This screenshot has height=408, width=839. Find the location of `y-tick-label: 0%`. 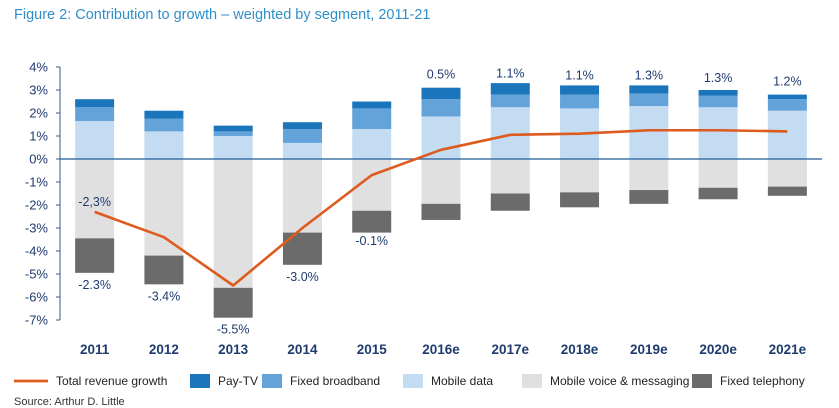

y-tick-label: 0% is located at coordinates (38, 159).